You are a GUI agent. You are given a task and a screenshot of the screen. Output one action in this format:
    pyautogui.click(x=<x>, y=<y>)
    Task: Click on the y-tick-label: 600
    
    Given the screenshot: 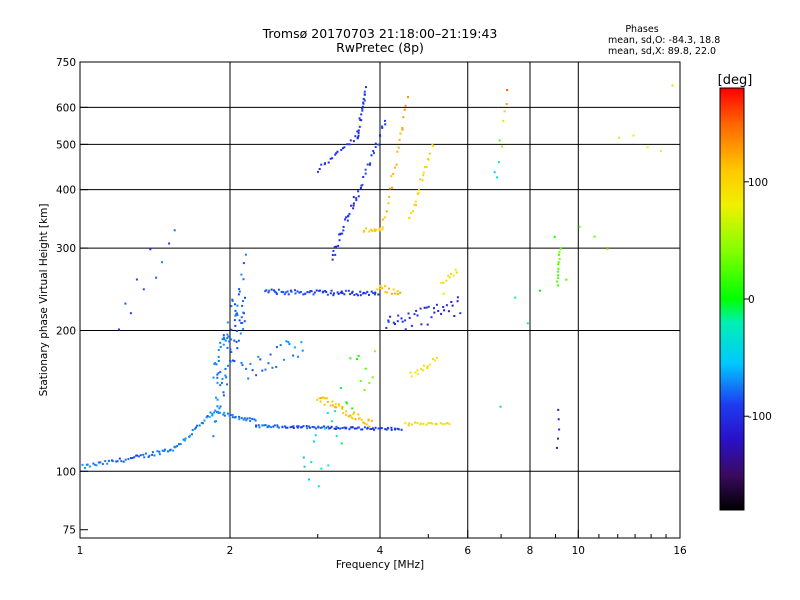 What is the action you would take?
    pyautogui.click(x=66, y=108)
    